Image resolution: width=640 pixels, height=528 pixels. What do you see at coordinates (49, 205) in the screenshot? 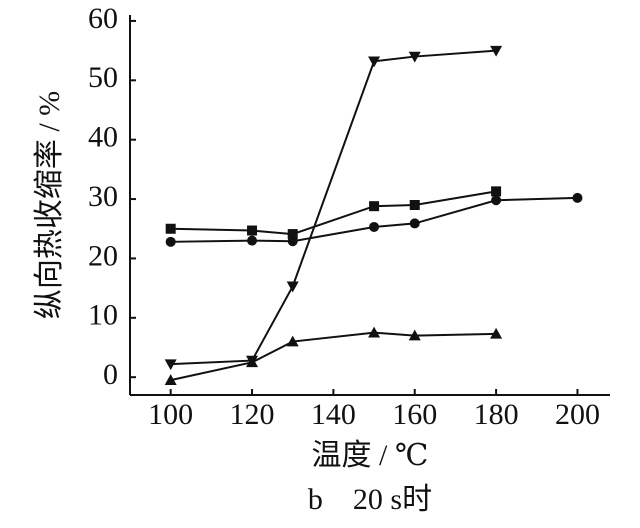
I see `y-axis-label: 纵向热收缩率 / %` at bounding box center [49, 205].